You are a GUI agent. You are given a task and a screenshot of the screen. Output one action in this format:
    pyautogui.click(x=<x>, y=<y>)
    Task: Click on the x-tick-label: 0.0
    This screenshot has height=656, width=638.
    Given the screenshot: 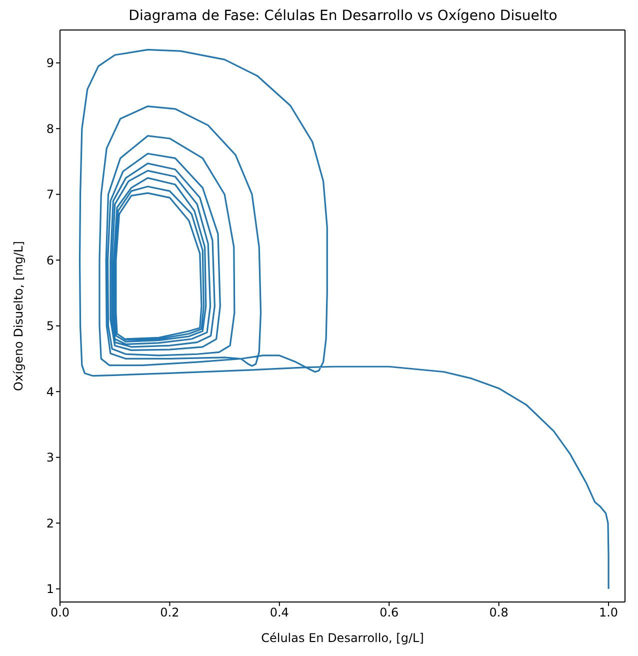 What is the action you would take?
    pyautogui.click(x=60, y=613)
    